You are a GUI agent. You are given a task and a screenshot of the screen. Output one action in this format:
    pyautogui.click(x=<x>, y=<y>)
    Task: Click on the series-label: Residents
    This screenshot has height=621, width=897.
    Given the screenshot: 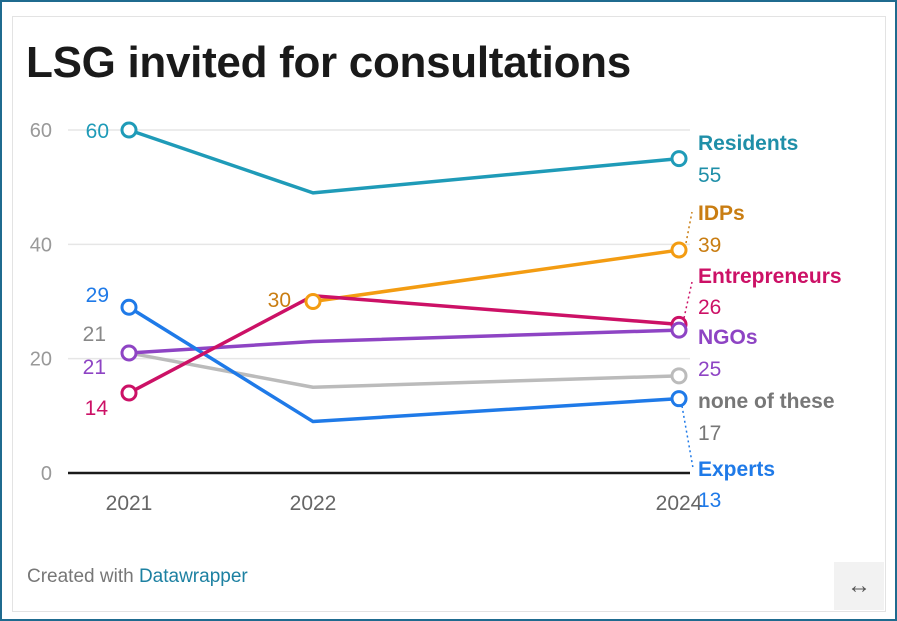 What is the action you would take?
    pyautogui.click(x=748, y=143)
    